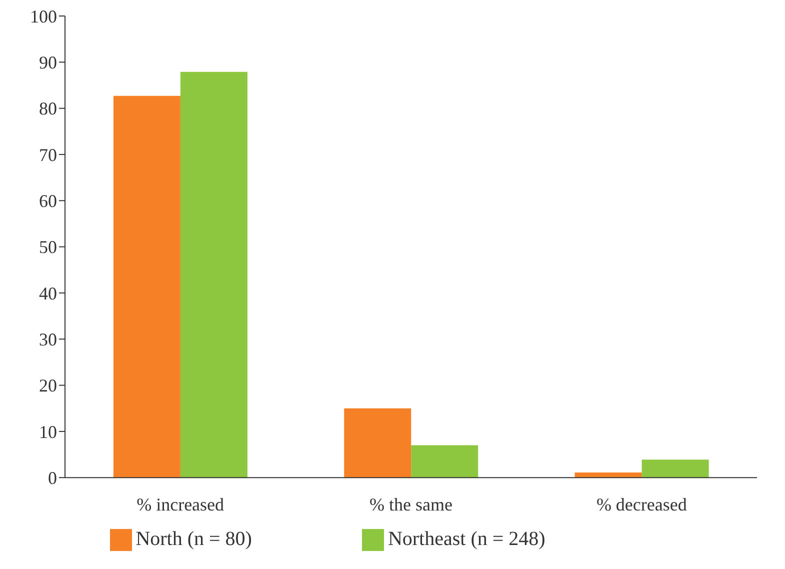 The width and height of the screenshot is (785, 569). I want to click on legend-label: North (n = 80), so click(194, 539).